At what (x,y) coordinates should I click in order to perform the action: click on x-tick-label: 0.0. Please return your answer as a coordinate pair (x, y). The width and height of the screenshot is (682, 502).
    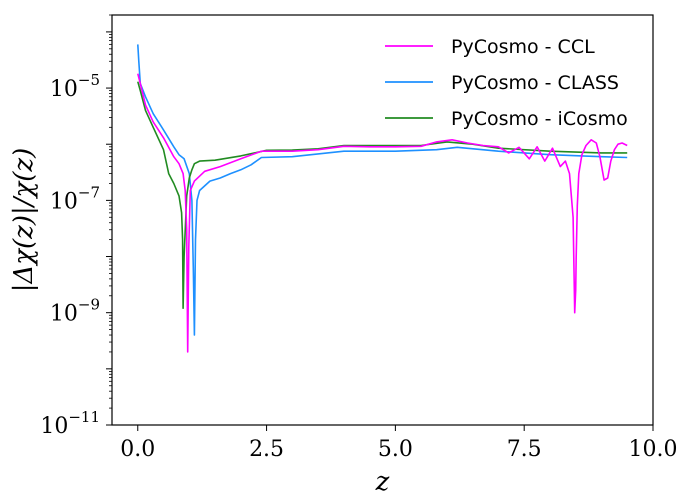
    Looking at the image, I should click on (137, 449).